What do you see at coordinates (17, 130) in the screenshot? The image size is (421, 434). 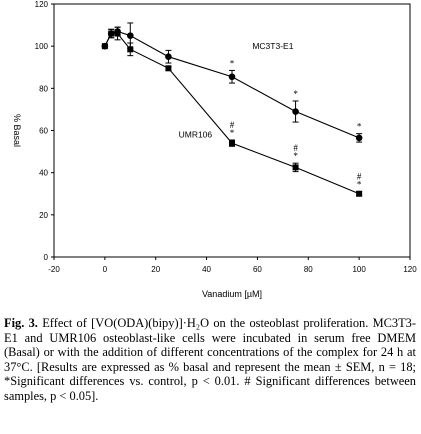 I see `y-axis-title: % Basal` at bounding box center [17, 130].